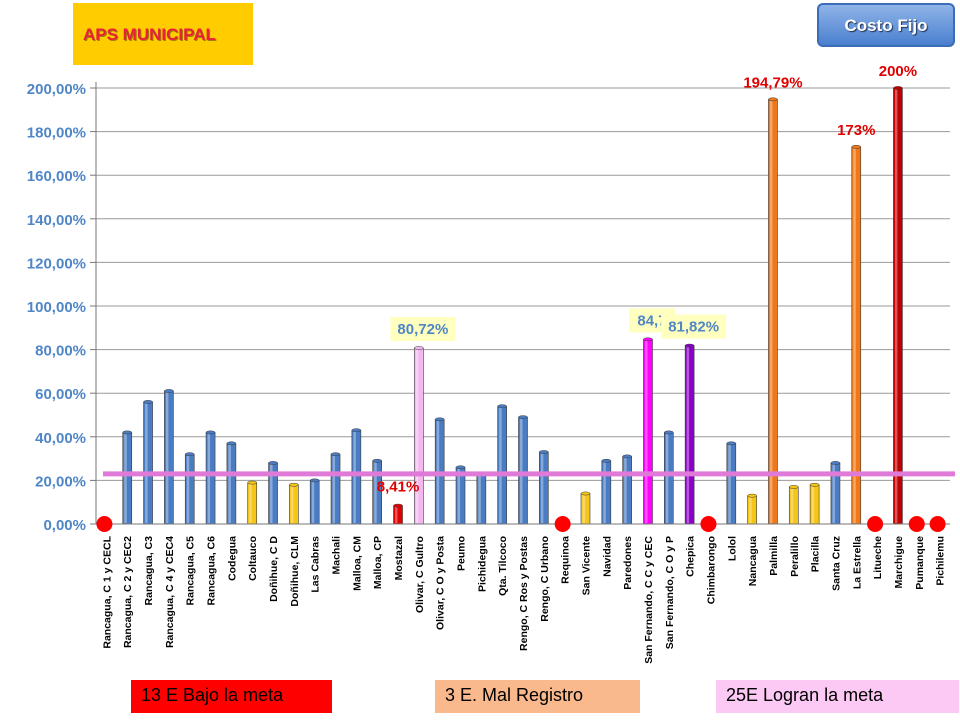 This screenshot has width=960, height=720. Describe the element at coordinates (60, 438) in the screenshot. I see `y-tick-label: 40,00%` at that location.